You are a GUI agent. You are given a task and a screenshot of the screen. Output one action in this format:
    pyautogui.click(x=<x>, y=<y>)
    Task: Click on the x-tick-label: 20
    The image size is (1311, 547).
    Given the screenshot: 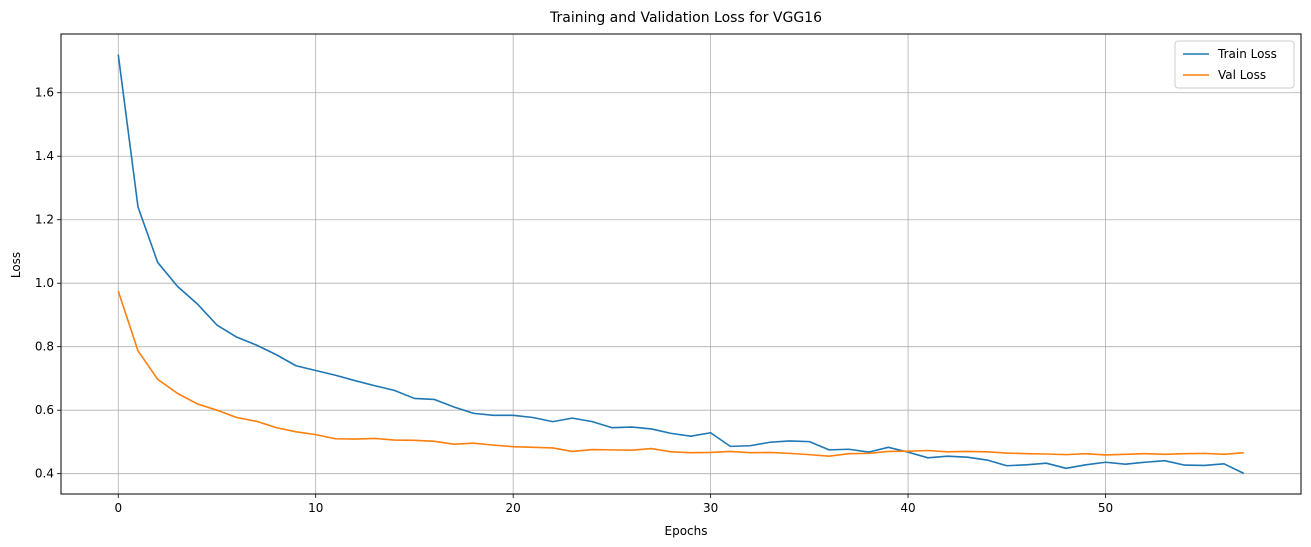 What is the action you would take?
    pyautogui.click(x=513, y=508)
    